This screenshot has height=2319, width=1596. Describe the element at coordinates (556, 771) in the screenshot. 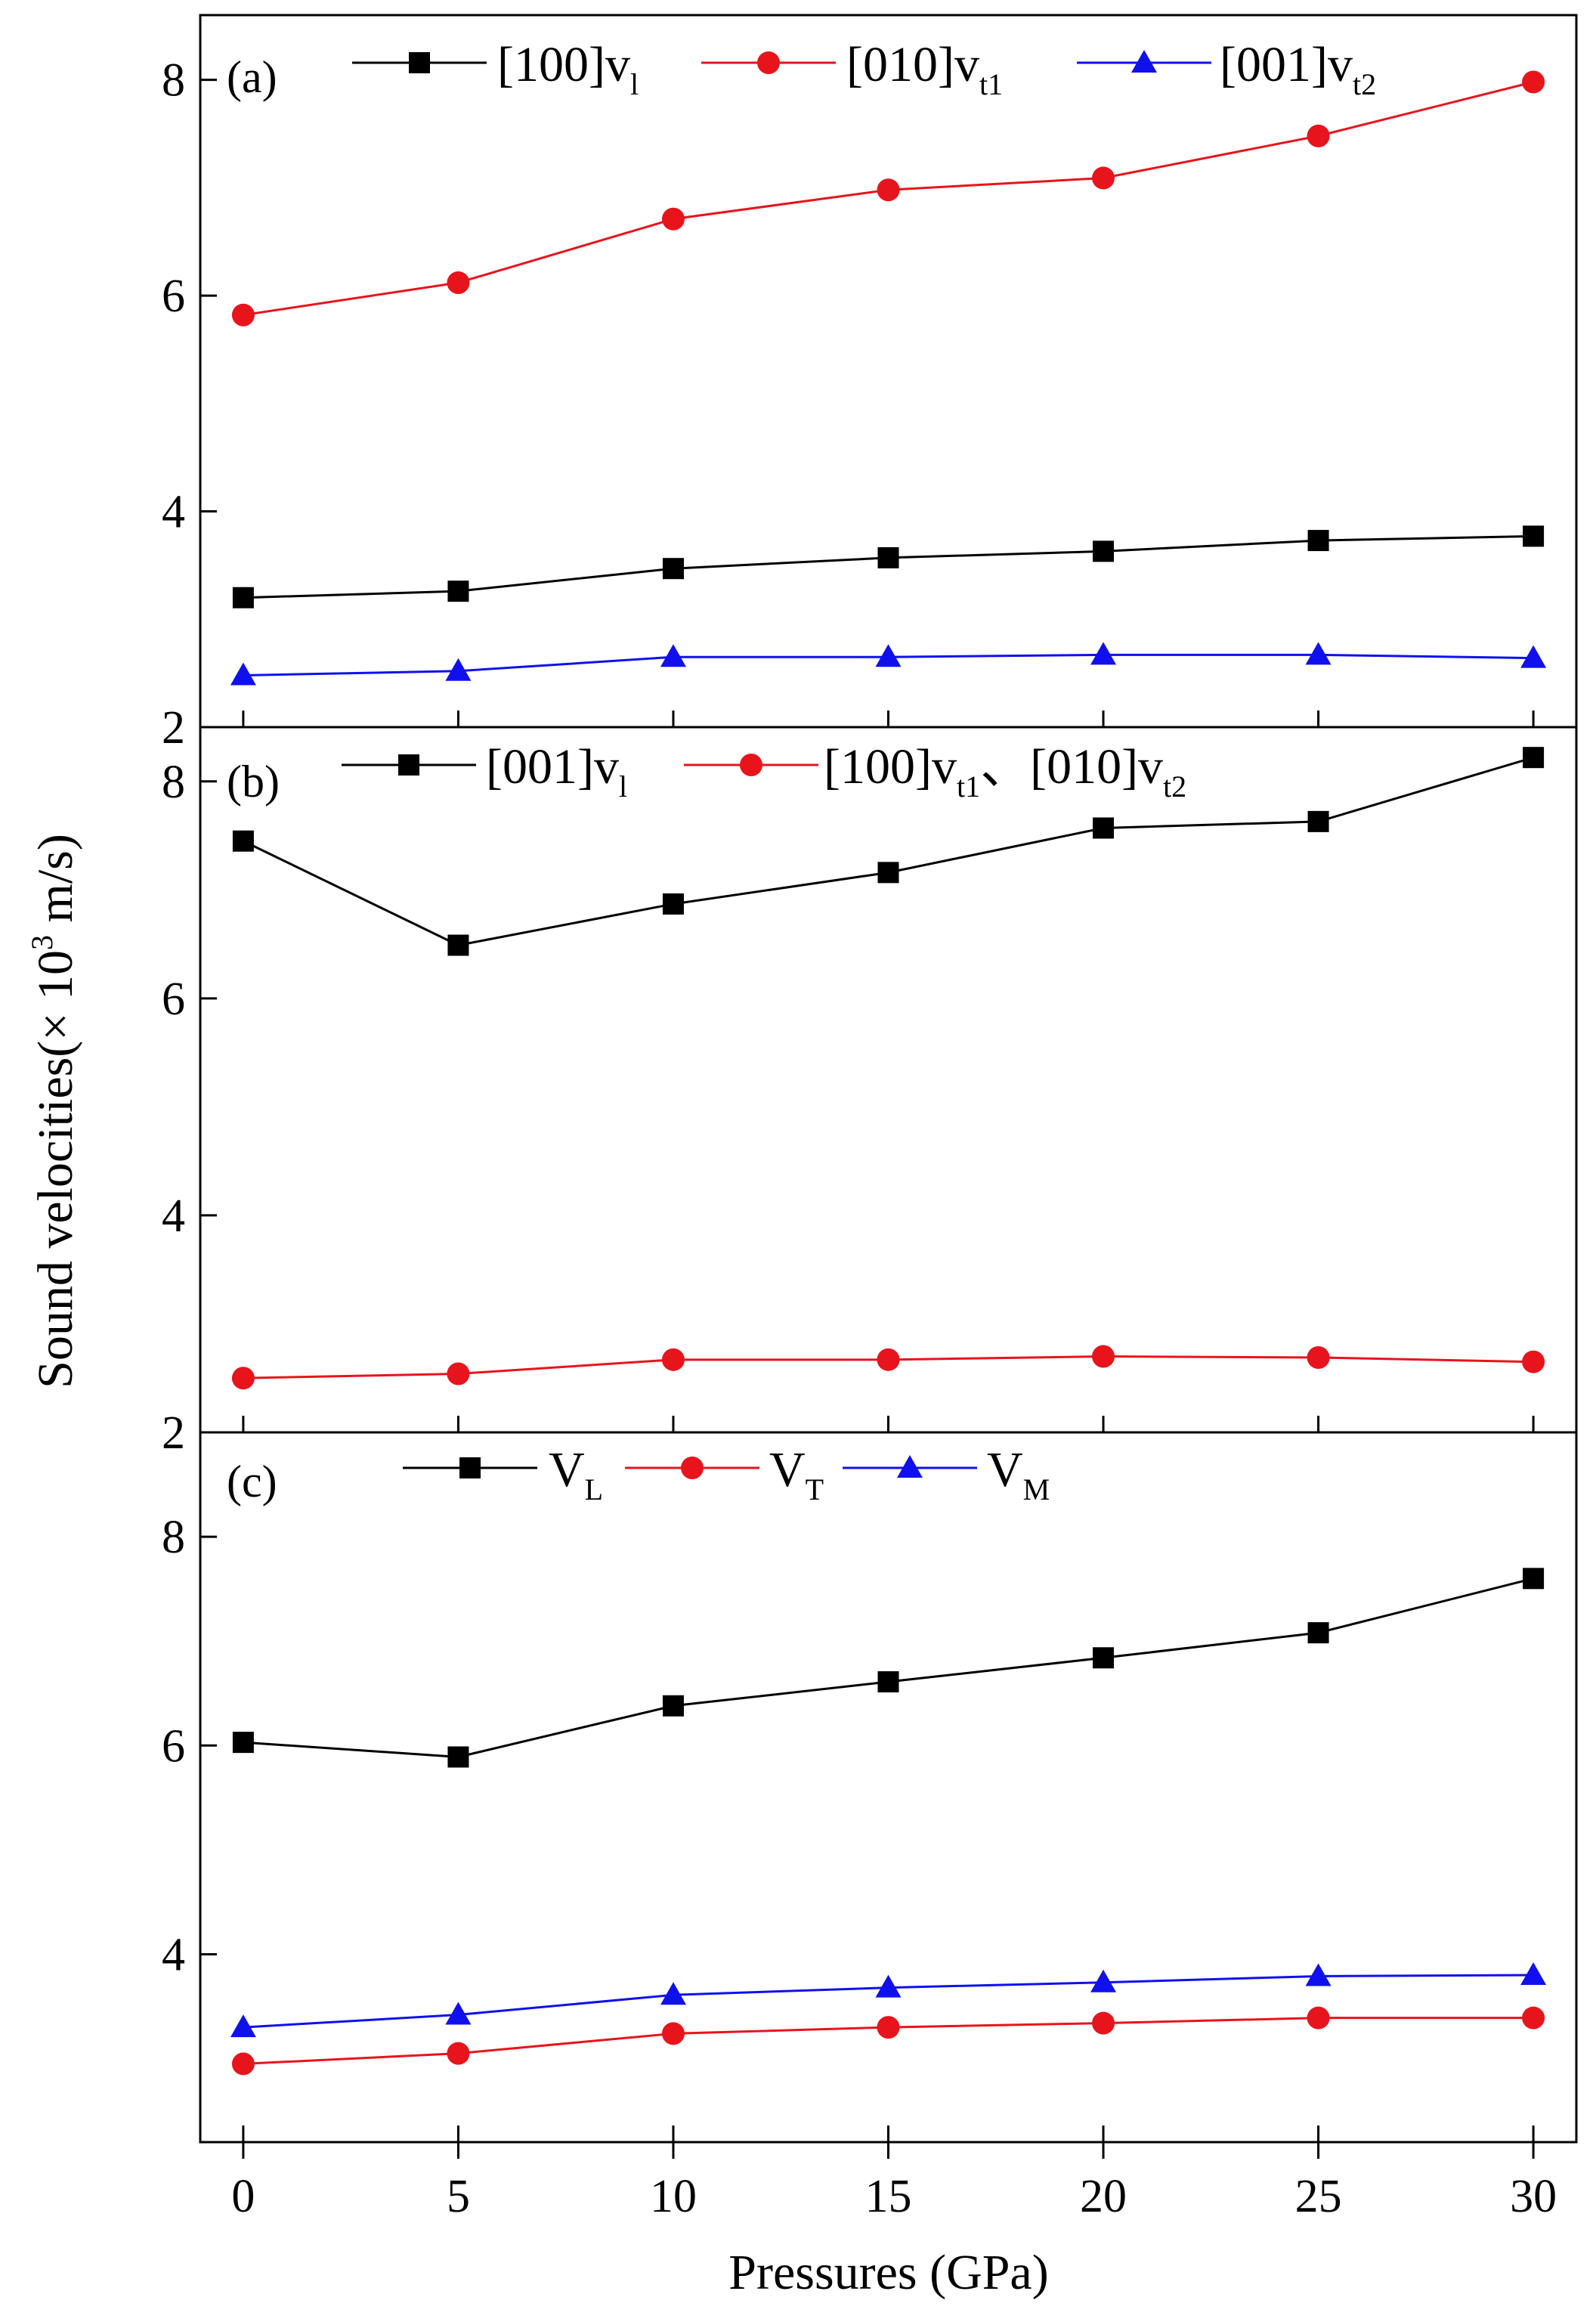

I see `legend-label: [001]vl` at that location.